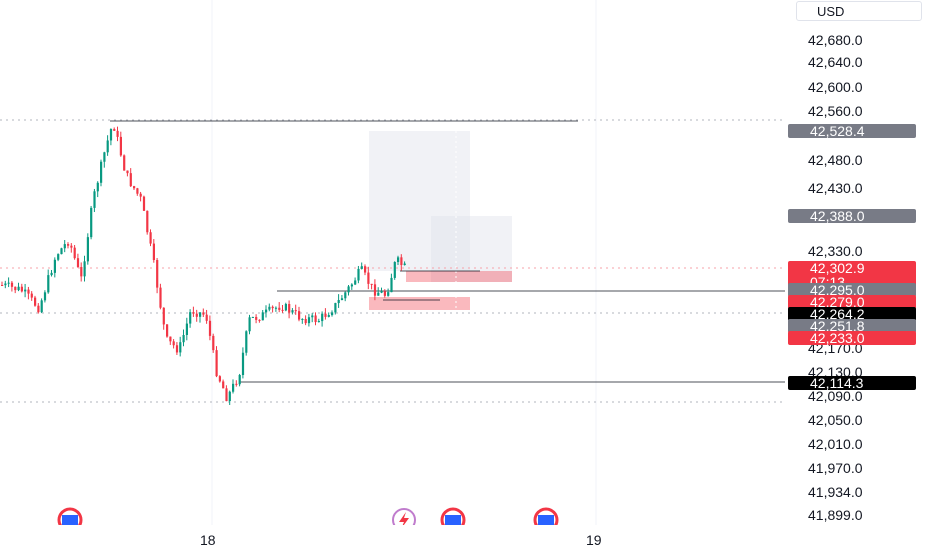  What do you see at coordinates (835, 396) in the screenshot?
I see `price-tick-label: 42,090.0` at bounding box center [835, 396].